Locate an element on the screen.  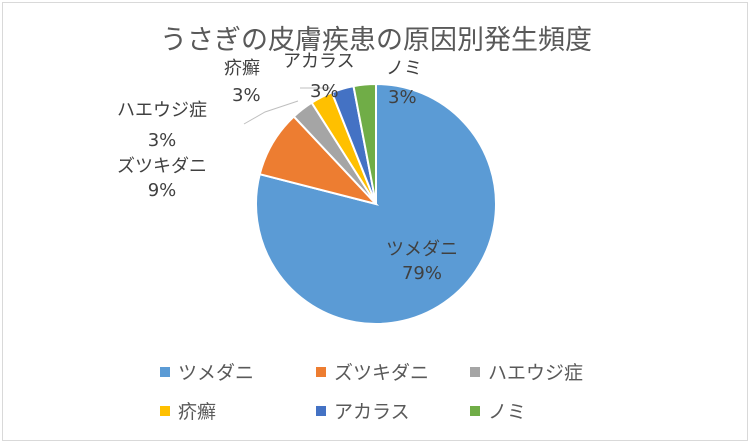
data-label-name: 疥癬 is located at coordinates (242, 68).